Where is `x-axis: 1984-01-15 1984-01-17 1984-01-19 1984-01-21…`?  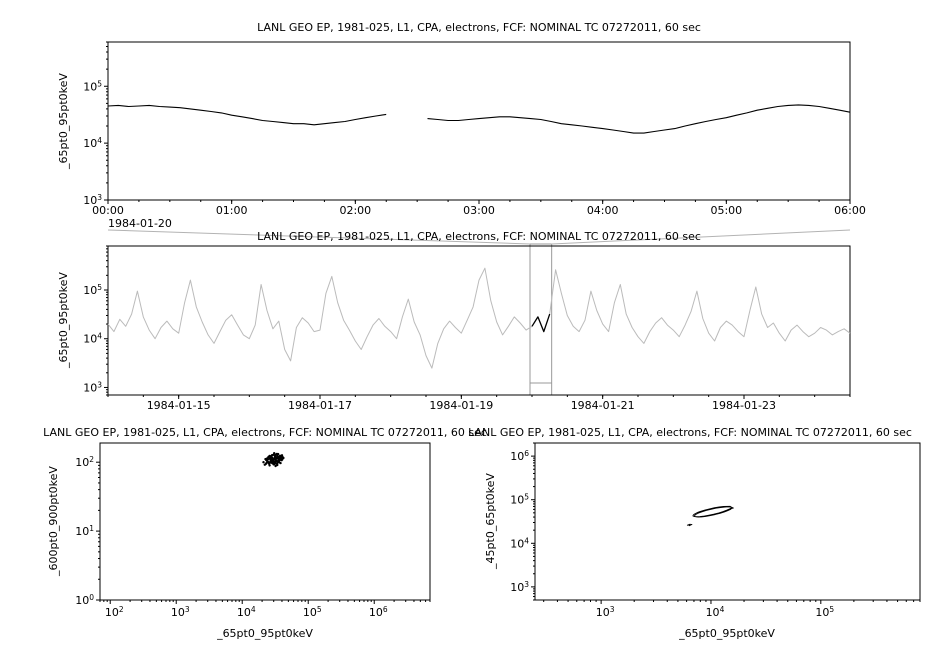
x-axis: 1984-01-15 1984-01-17 1984-01-19 1984-01-21… is located at coordinates (479, 403).